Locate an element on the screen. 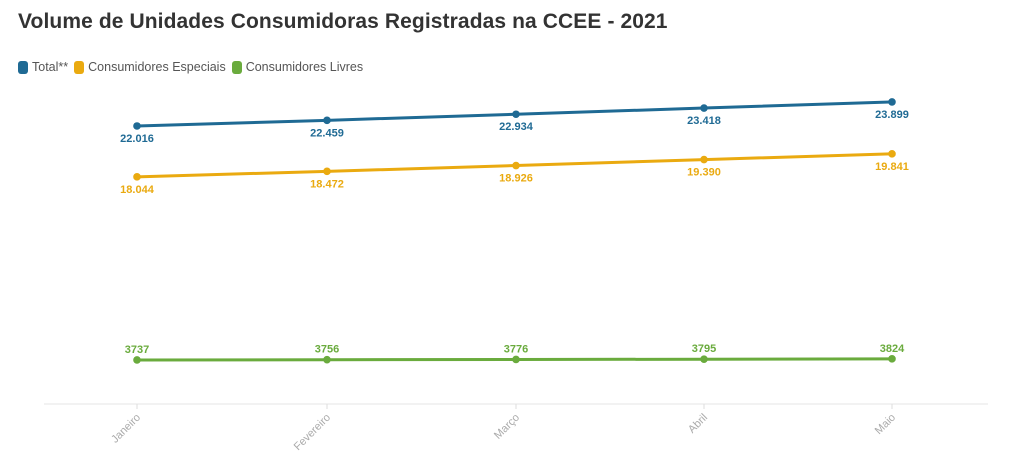  legend-item-total: Total** is located at coordinates (43, 67).